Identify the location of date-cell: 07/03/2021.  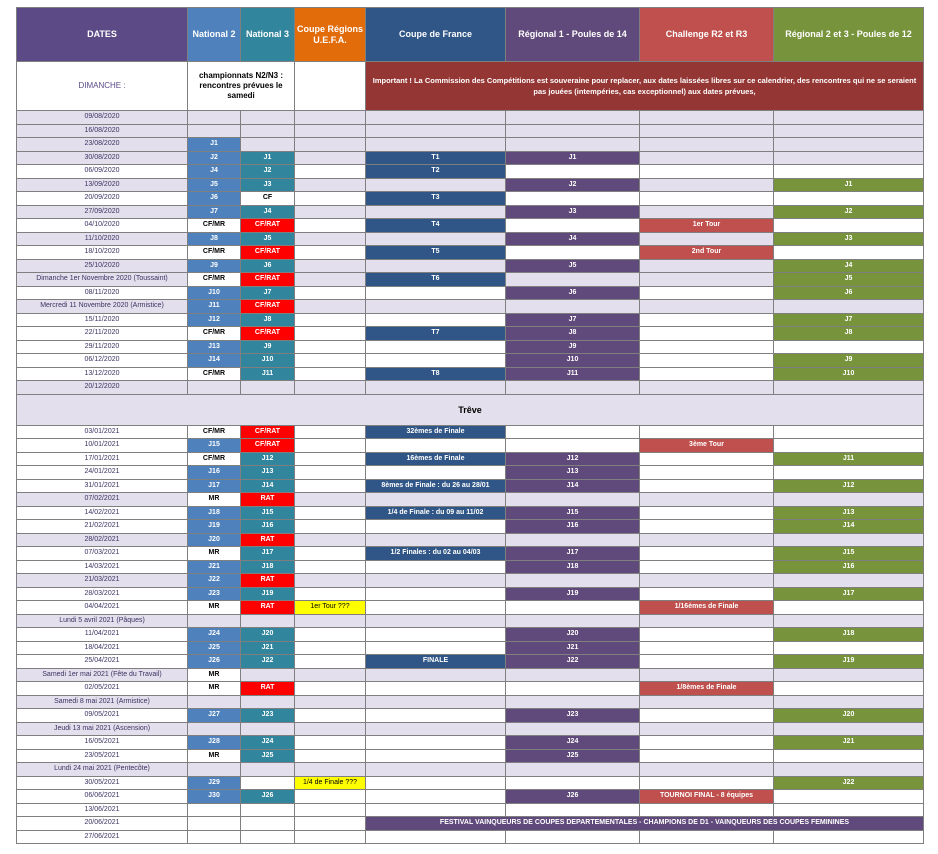
(102, 553).